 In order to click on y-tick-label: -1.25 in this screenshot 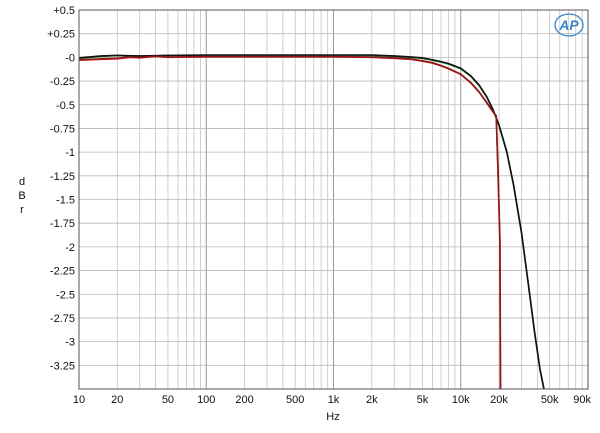, I will do `click(62, 177)`.